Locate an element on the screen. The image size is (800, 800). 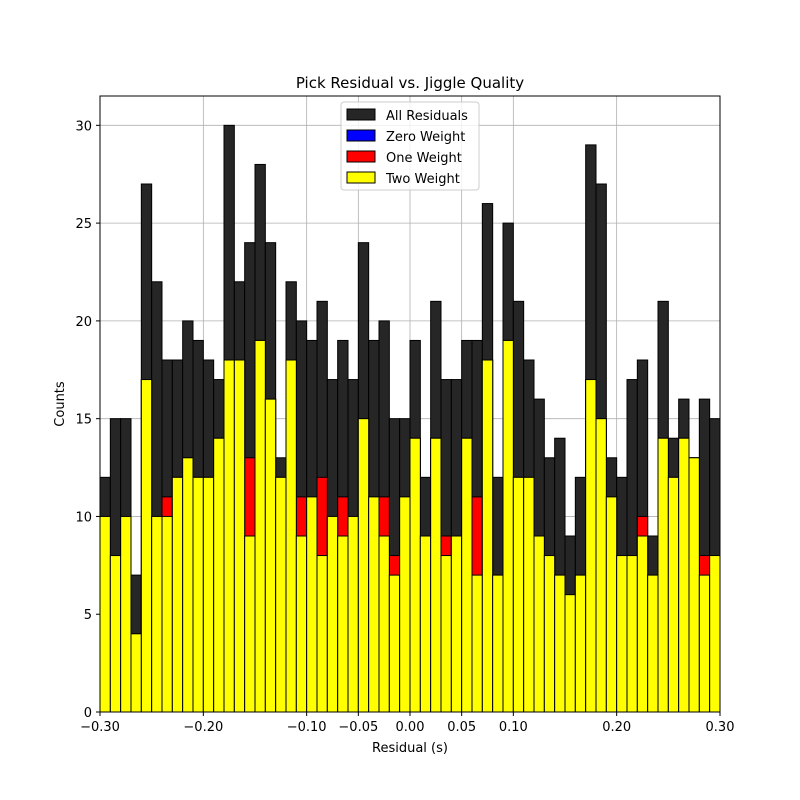
x-tick-label: 0.20 is located at coordinates (616, 727).